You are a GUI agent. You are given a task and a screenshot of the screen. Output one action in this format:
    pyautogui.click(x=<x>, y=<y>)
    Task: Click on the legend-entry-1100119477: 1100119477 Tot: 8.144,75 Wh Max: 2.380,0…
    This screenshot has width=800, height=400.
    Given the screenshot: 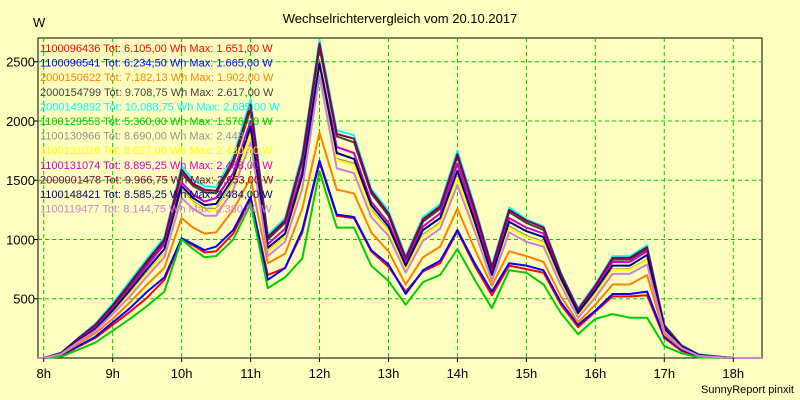 What is the action you would take?
    pyautogui.click(x=156, y=210)
    